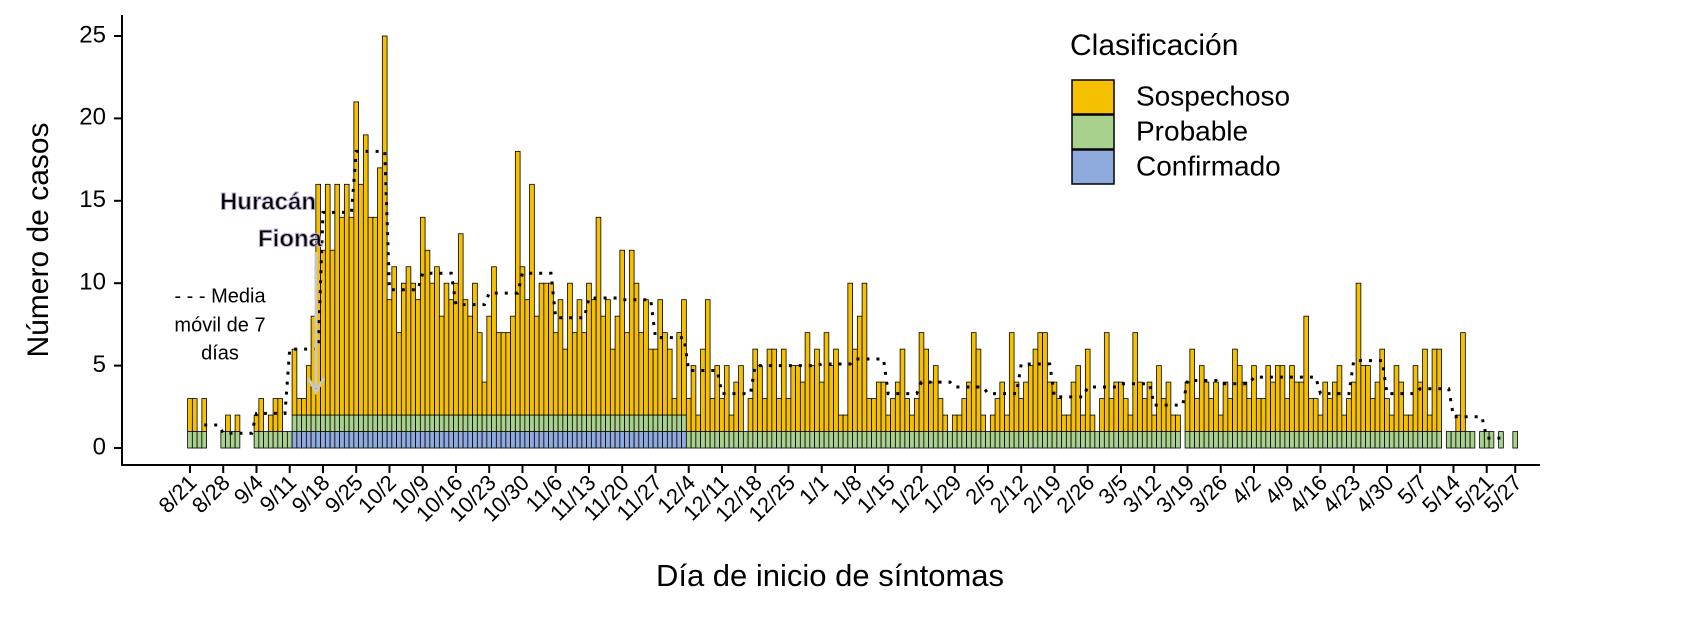 Image resolution: width=1697 pixels, height=641 pixels. I want to click on y-axis-title: Número de casos, so click(38, 239).